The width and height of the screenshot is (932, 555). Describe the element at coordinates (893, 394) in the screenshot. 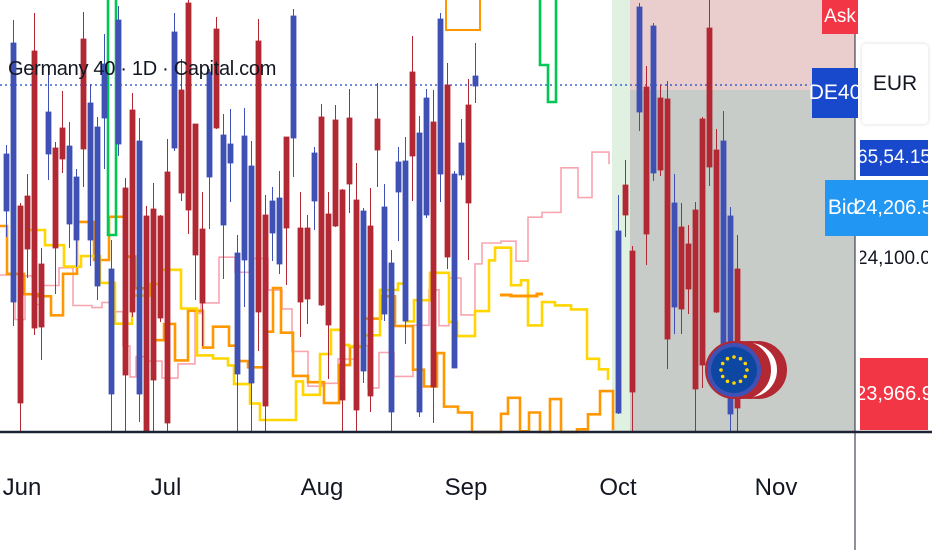

I see `price-label-last: 23,966.9` at that location.